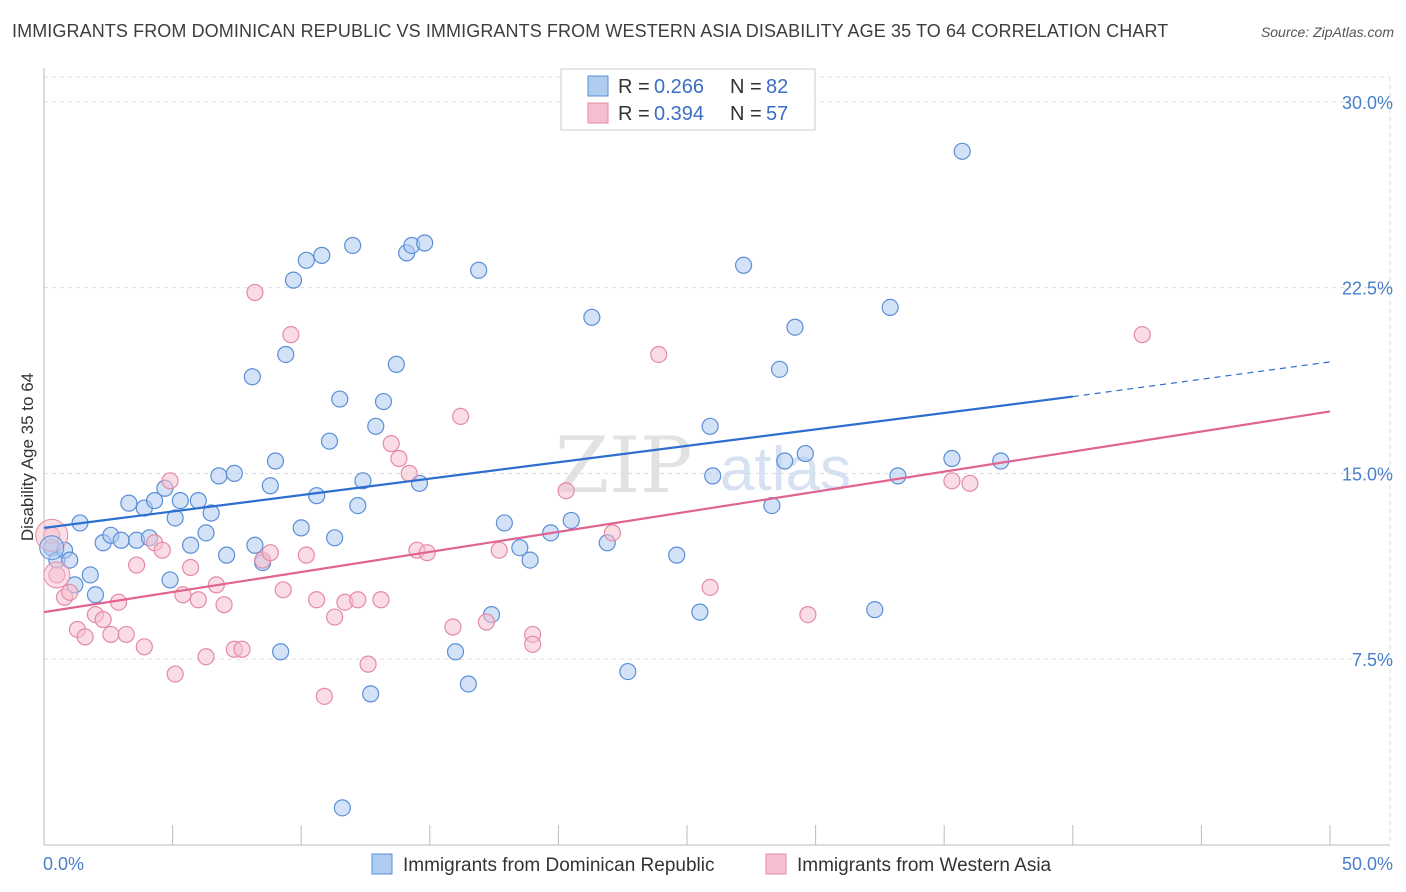  I want to click on y-tick-label: 22.5%, so click(1367, 289).